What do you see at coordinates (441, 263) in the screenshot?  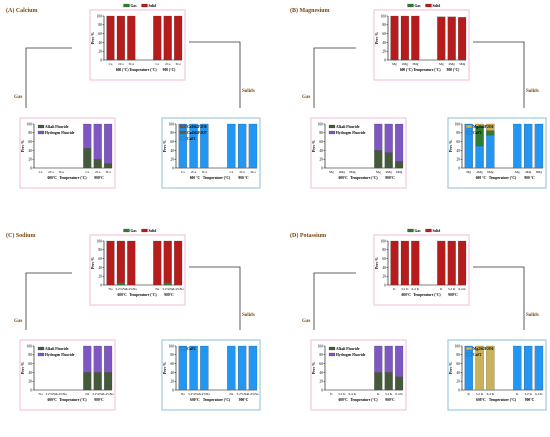 I see `bar-D-top-3-solid` at bounding box center [441, 263].